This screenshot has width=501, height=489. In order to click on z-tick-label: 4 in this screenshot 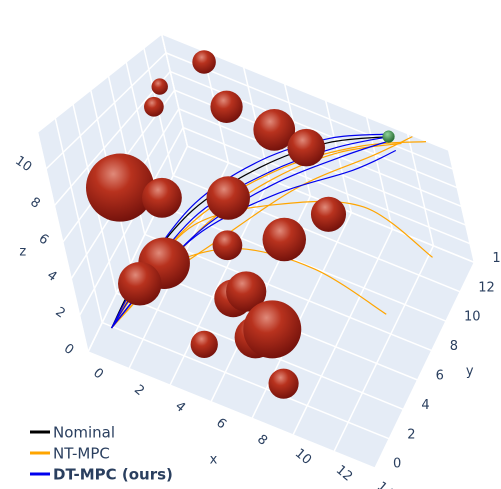, I will do `click(51, 276)`.